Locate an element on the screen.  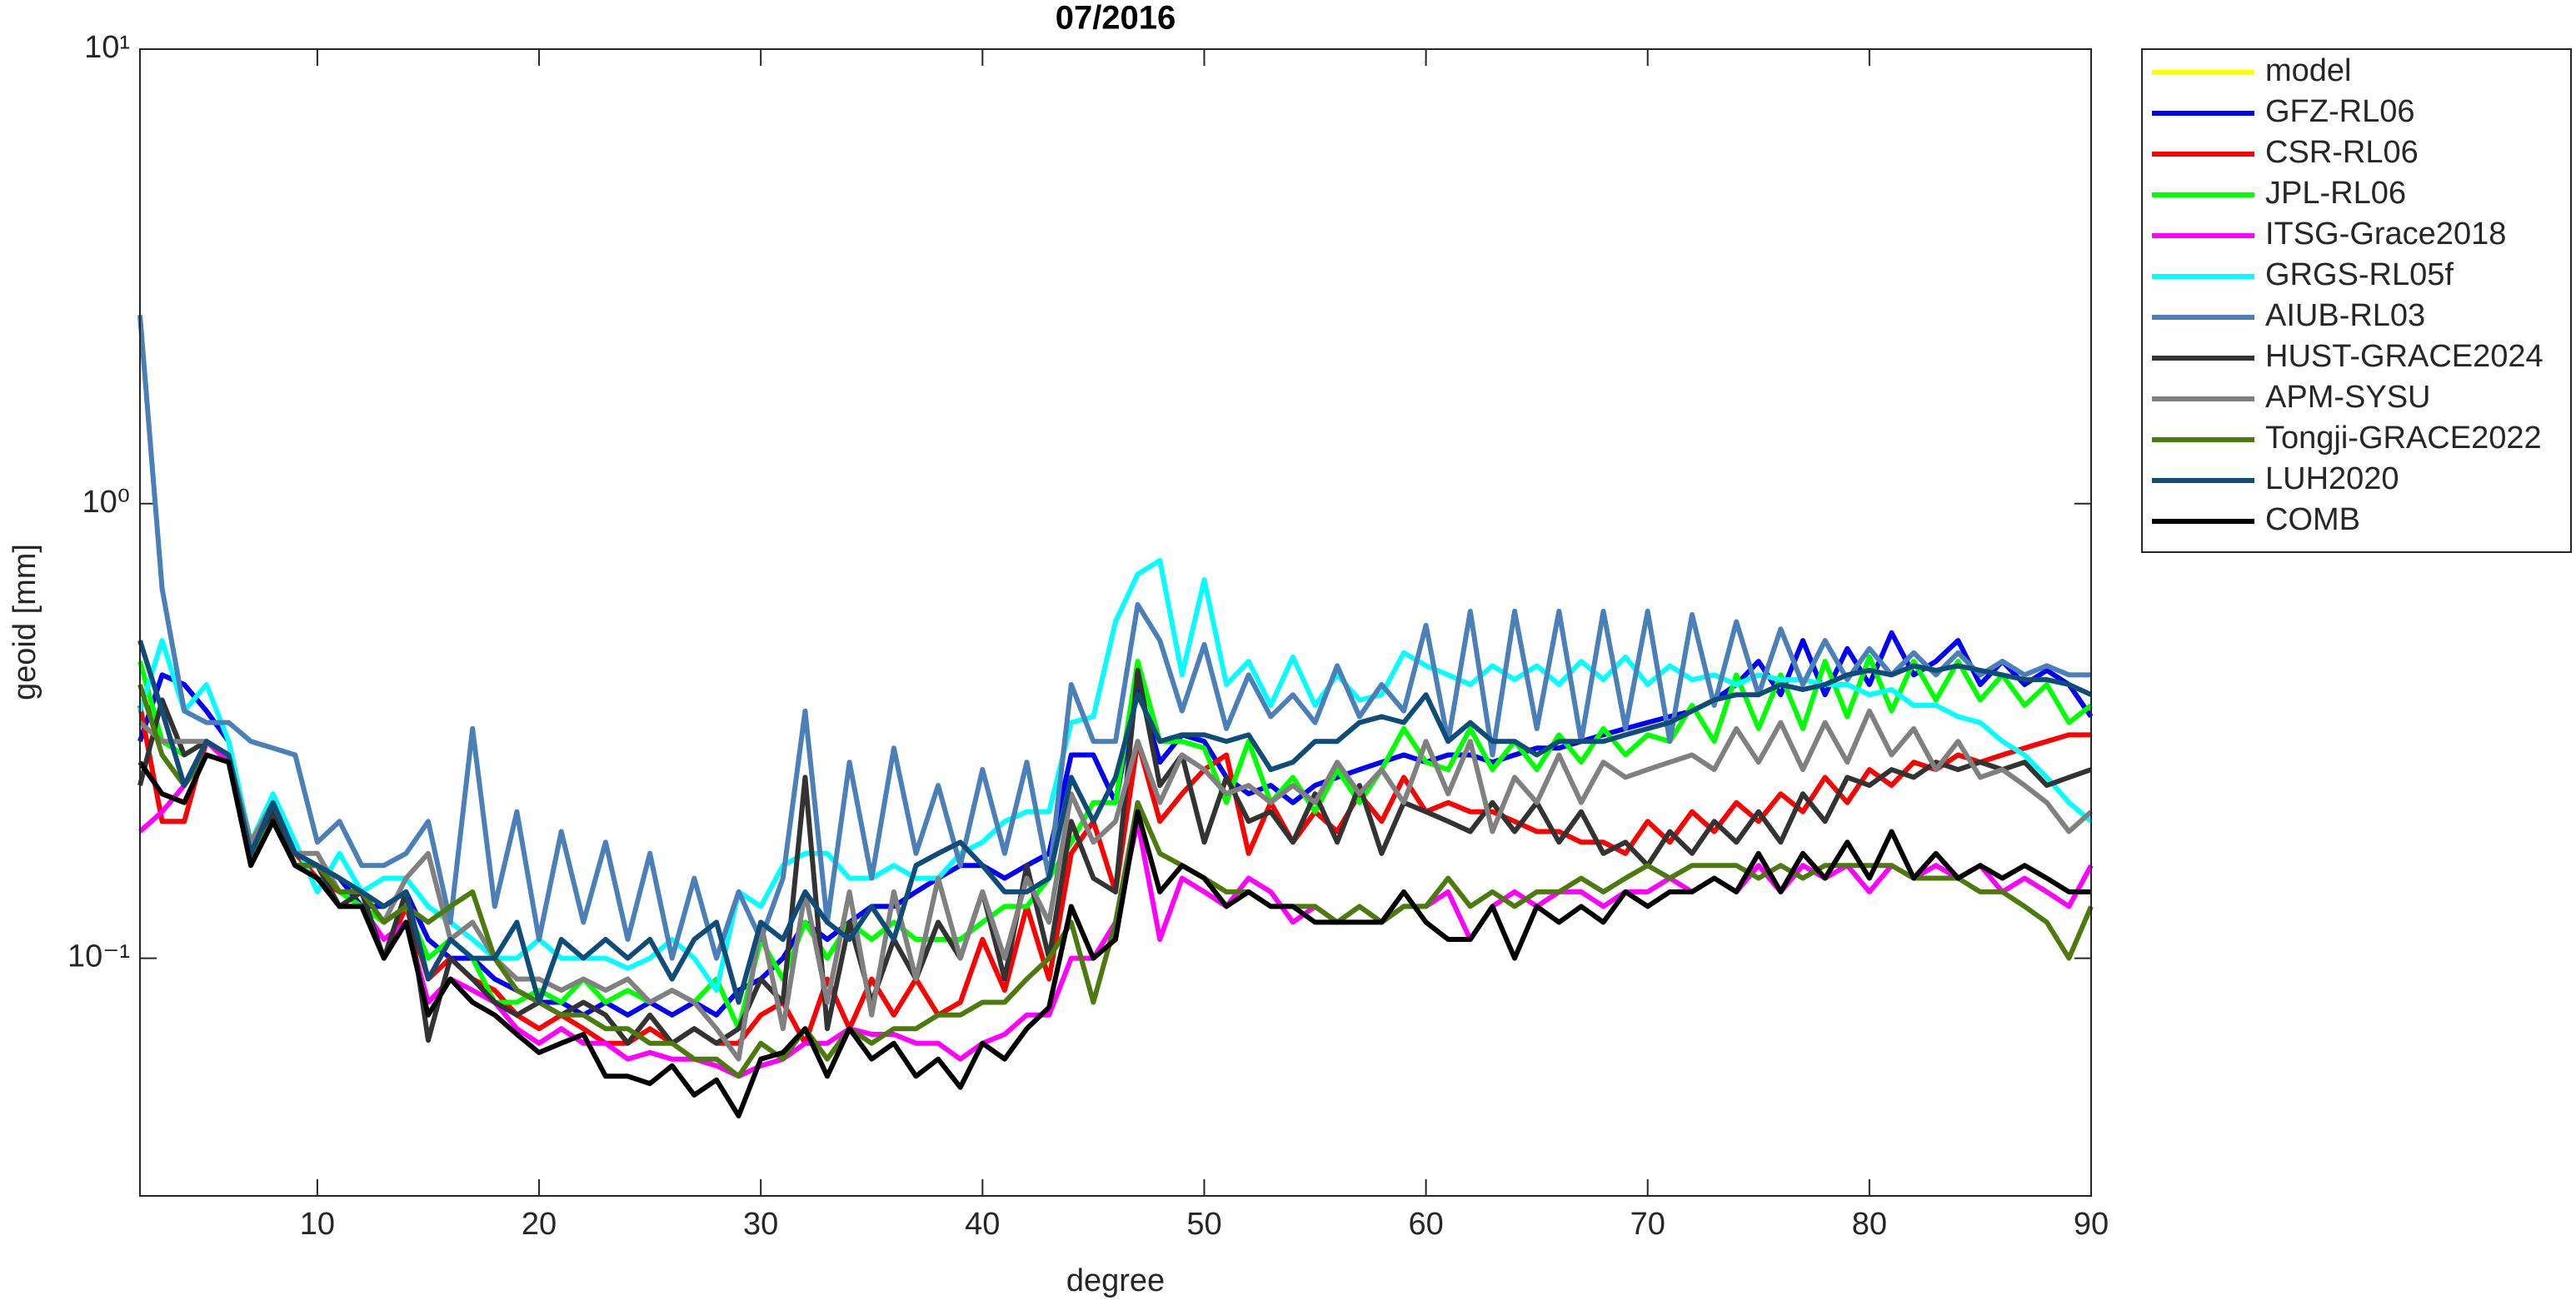
legend-label: AIUB-RL03 is located at coordinates (2345, 315).